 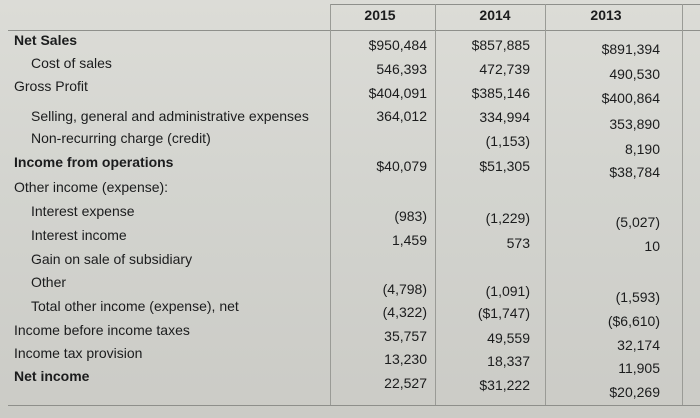 What do you see at coordinates (508, 361) in the screenshot?
I see `value-2014: 18,337` at bounding box center [508, 361].